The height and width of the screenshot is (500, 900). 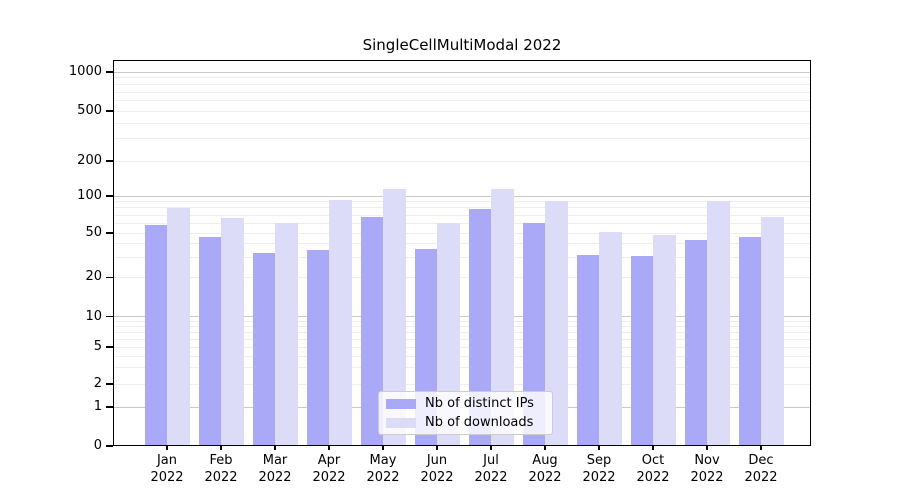 I want to click on x-axis-tick-apr, so click(x=329, y=448).